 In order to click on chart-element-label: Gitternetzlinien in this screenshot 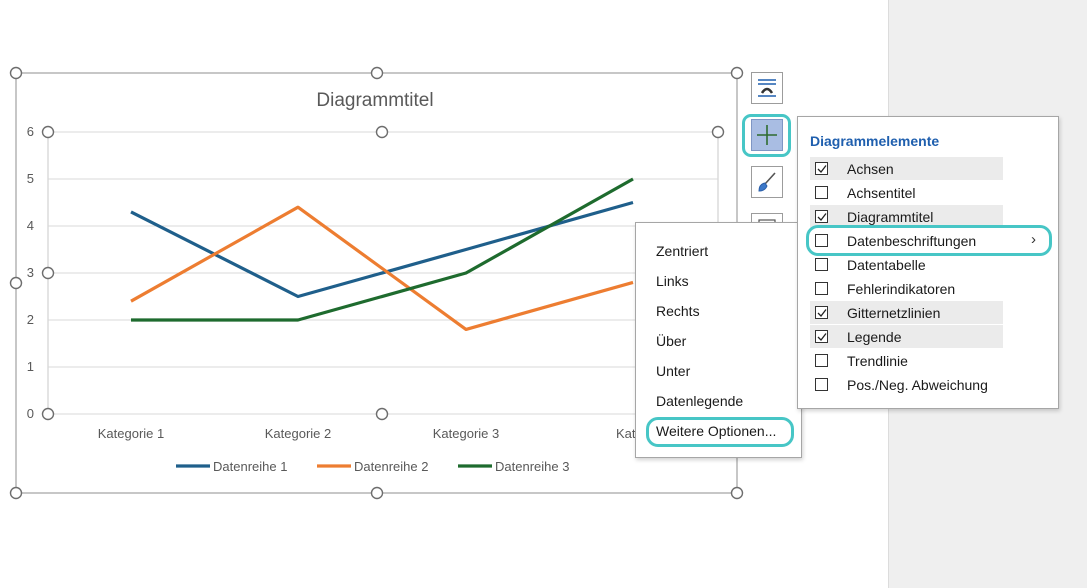, I will do `click(894, 313)`.